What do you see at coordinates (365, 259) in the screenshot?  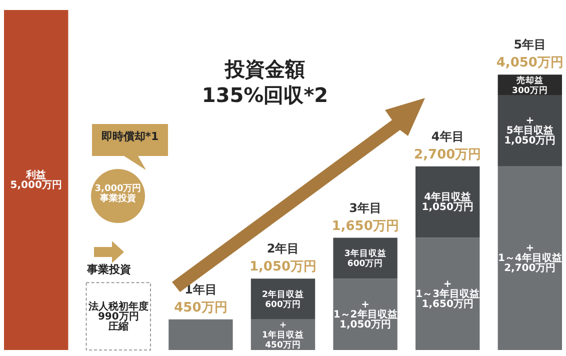 I see `data-label: 3年目収益600万円` at bounding box center [365, 259].